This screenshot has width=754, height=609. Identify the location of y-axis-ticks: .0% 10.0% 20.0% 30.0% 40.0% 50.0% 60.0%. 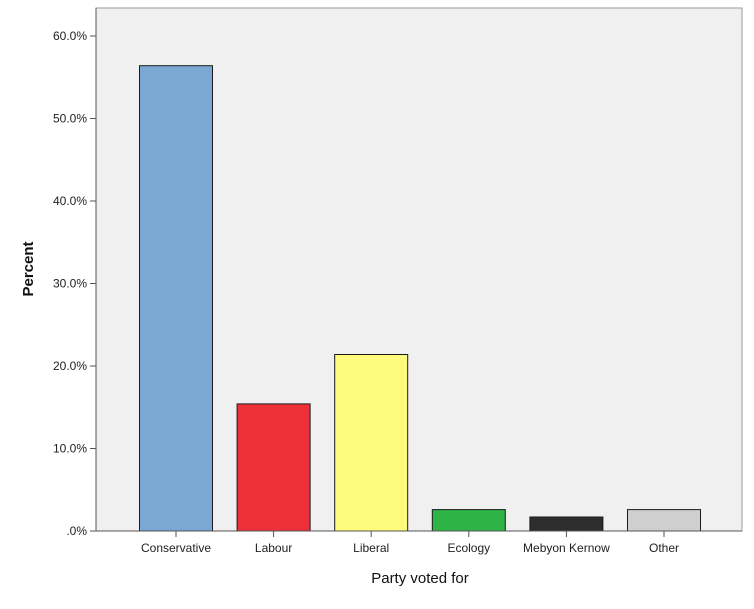
(74, 283).